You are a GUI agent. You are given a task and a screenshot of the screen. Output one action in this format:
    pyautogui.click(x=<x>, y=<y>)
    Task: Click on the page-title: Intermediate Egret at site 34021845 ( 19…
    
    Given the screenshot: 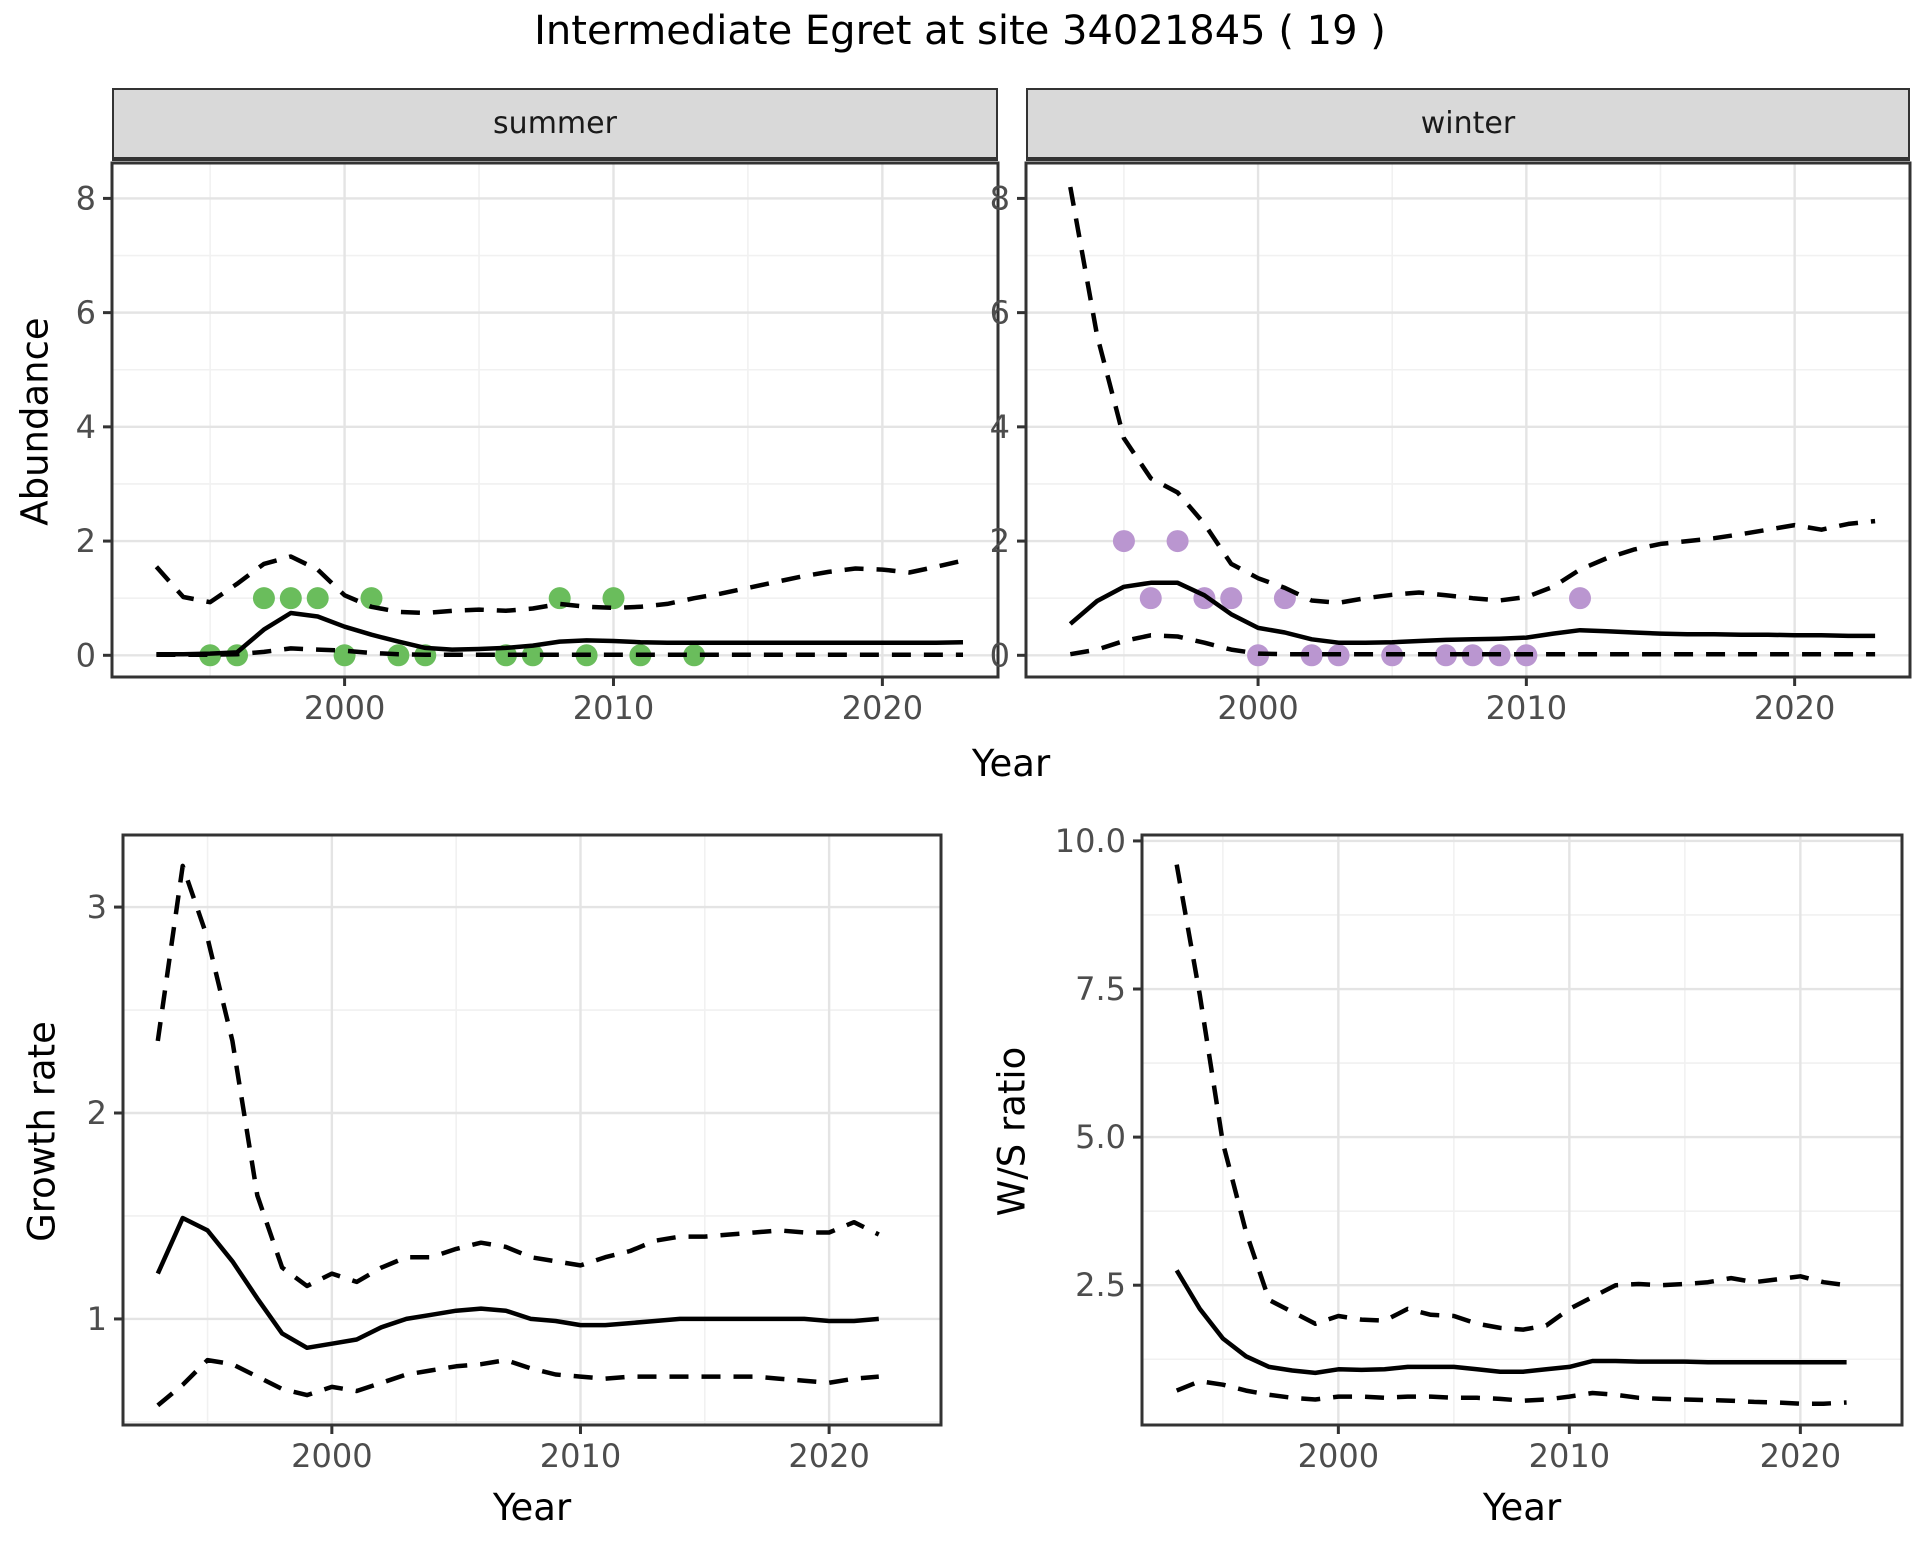 What is the action you would take?
    pyautogui.click(x=960, y=31)
    